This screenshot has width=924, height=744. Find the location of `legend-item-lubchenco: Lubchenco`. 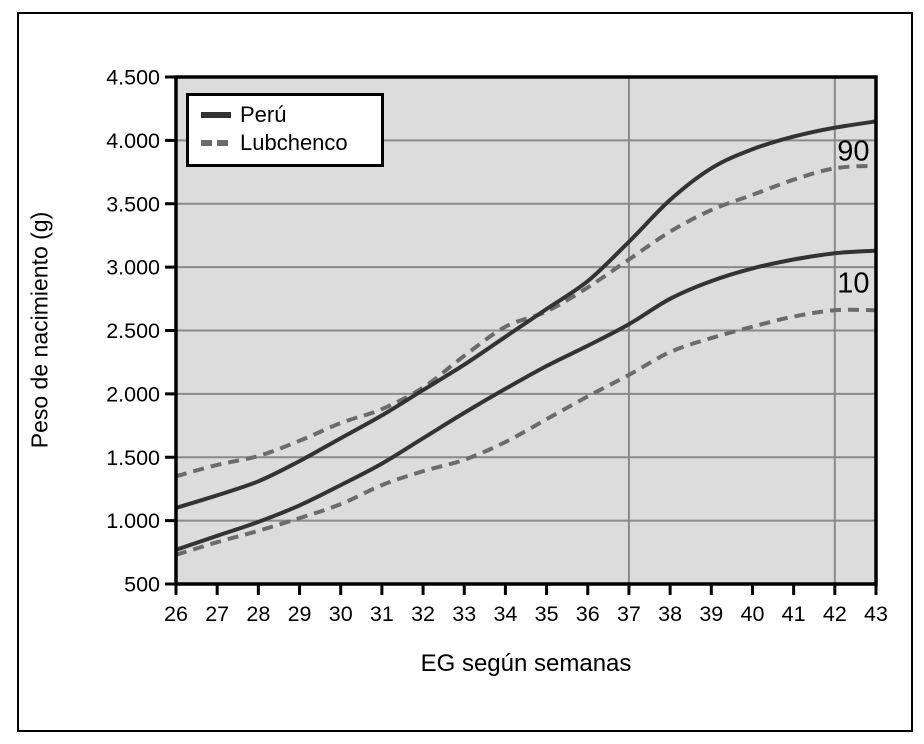

legend-item-lubchenco: Lubchenco is located at coordinates (286, 143).